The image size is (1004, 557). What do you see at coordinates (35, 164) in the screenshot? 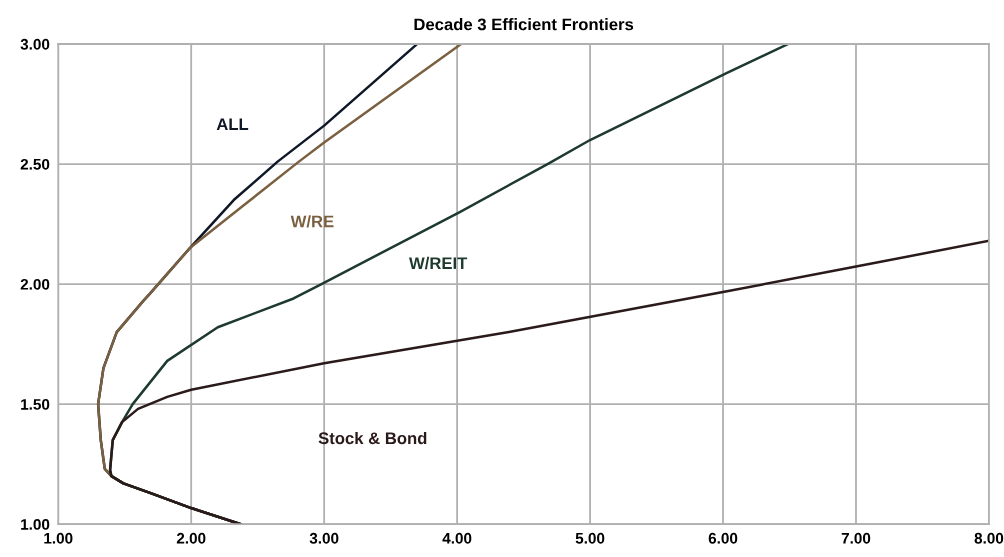
I see `y-tick-label: 2.50` at bounding box center [35, 164].